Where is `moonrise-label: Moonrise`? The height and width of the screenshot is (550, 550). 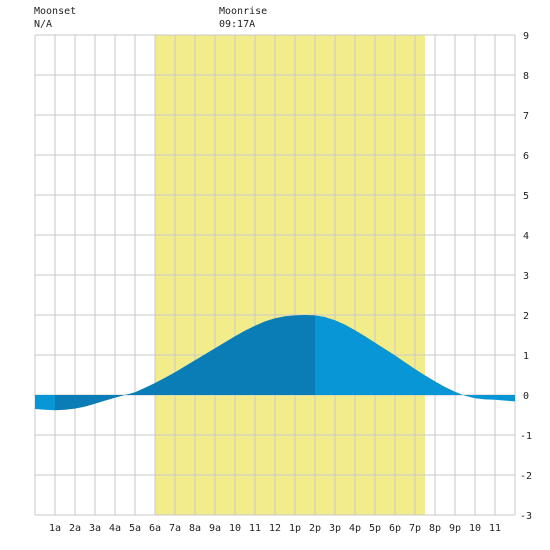
moonrise-label: Moonrise is located at coordinates (243, 11).